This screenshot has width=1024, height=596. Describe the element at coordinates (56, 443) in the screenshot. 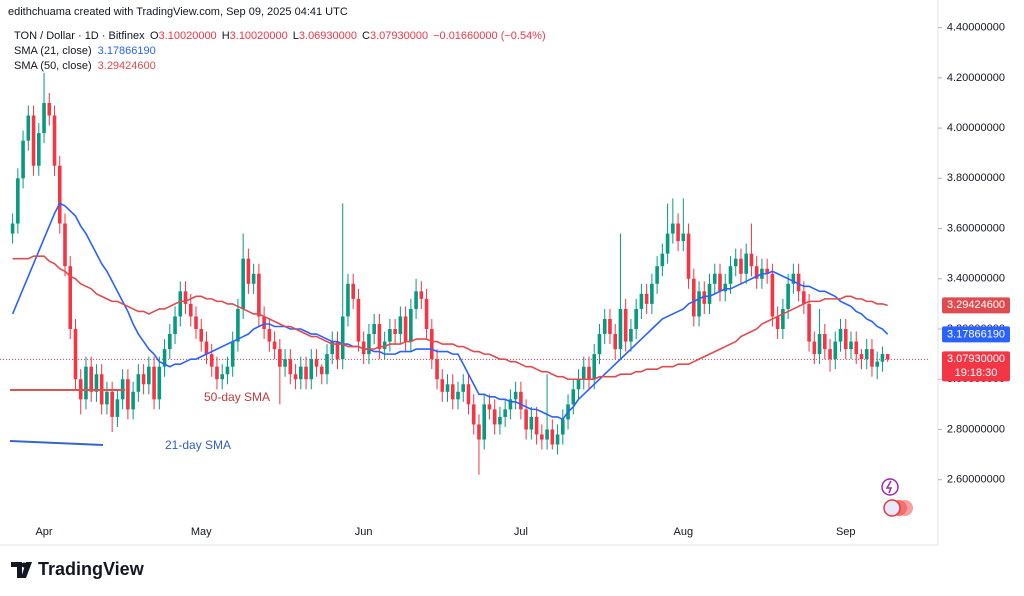

I see `annotation-line` at that location.